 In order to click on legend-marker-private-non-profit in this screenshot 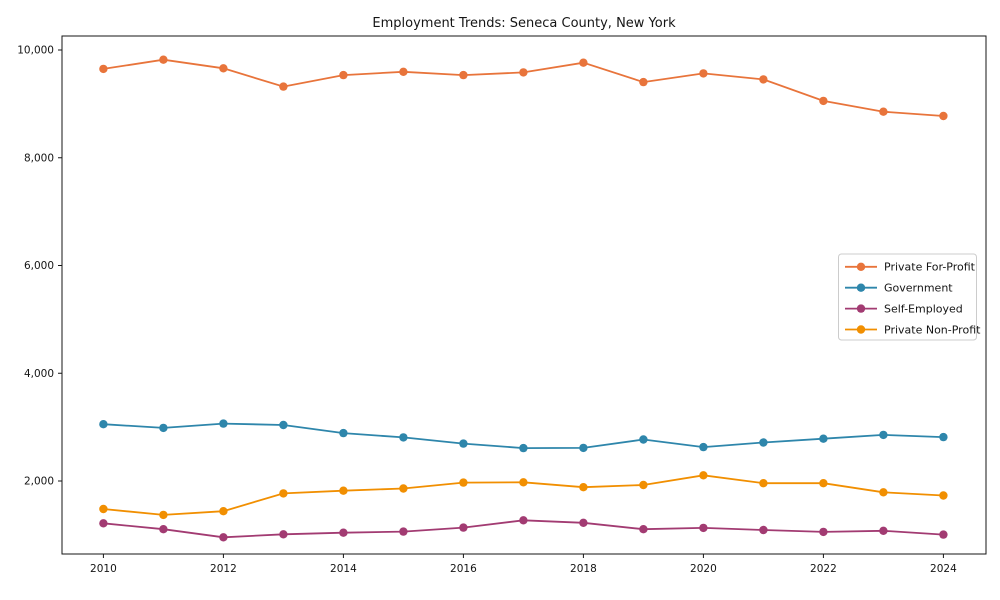, I will do `click(861, 329)`.